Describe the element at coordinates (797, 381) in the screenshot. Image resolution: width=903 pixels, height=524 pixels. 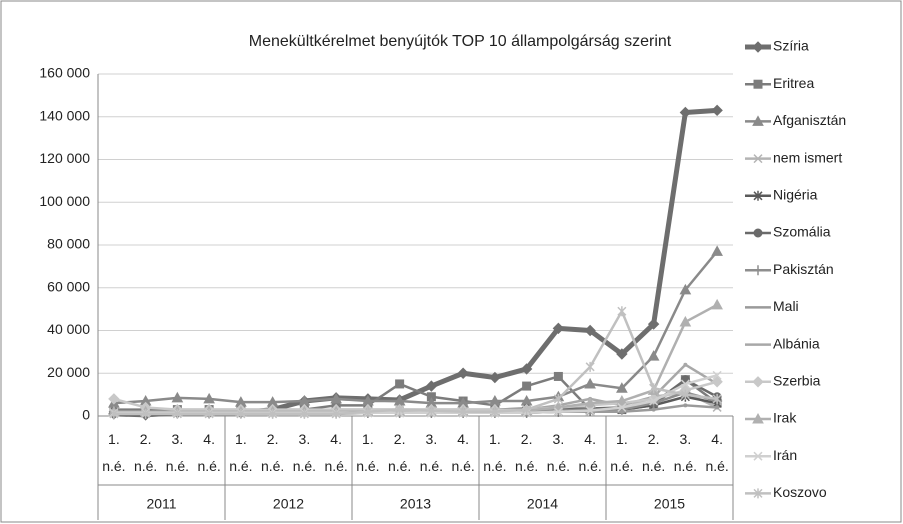
I see `legend-label: Szerbia` at that location.